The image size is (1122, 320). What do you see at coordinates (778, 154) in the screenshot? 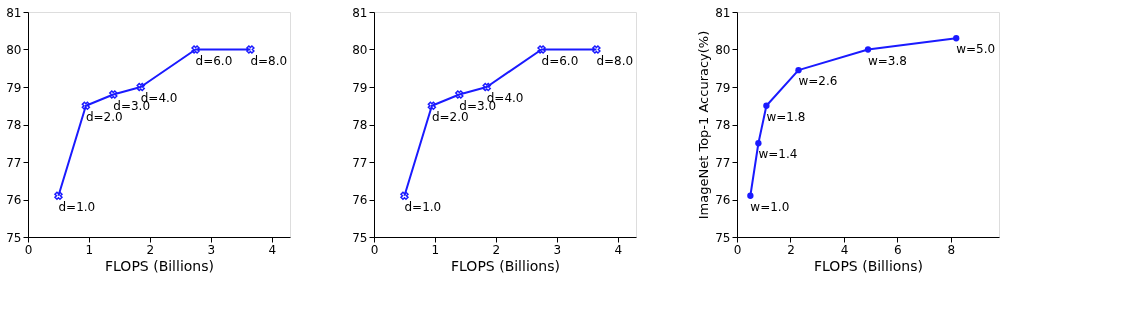
I see `annotation: w=1.4` at bounding box center [778, 154].